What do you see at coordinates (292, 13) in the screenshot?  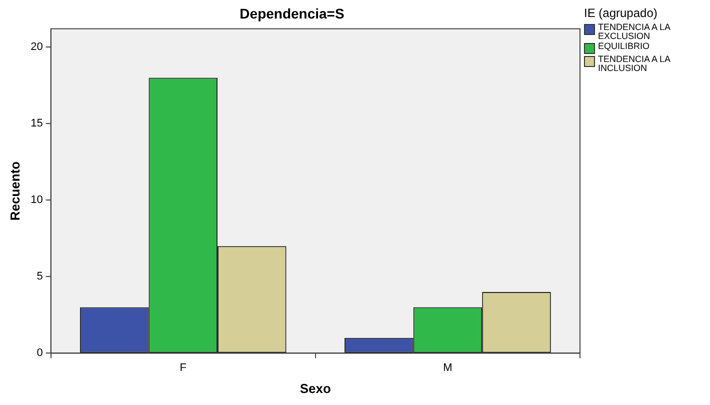 I see `chart-title: Dependencia=S` at bounding box center [292, 13].